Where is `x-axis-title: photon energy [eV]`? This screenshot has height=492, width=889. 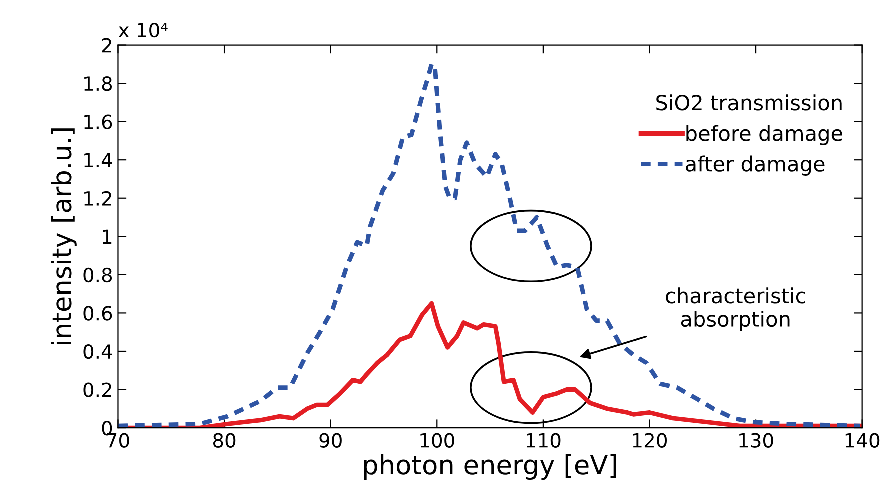 x-axis-title: photon energy [eV] is located at coordinates (490, 467).